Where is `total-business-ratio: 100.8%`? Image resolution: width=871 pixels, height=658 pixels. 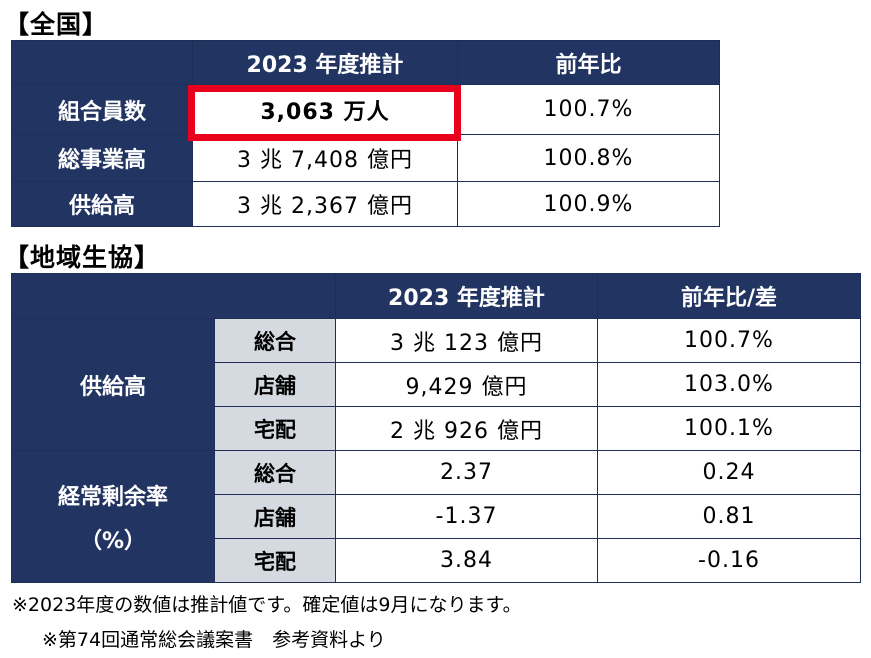
total-business-ratio: 100.8% is located at coordinates (588, 158).